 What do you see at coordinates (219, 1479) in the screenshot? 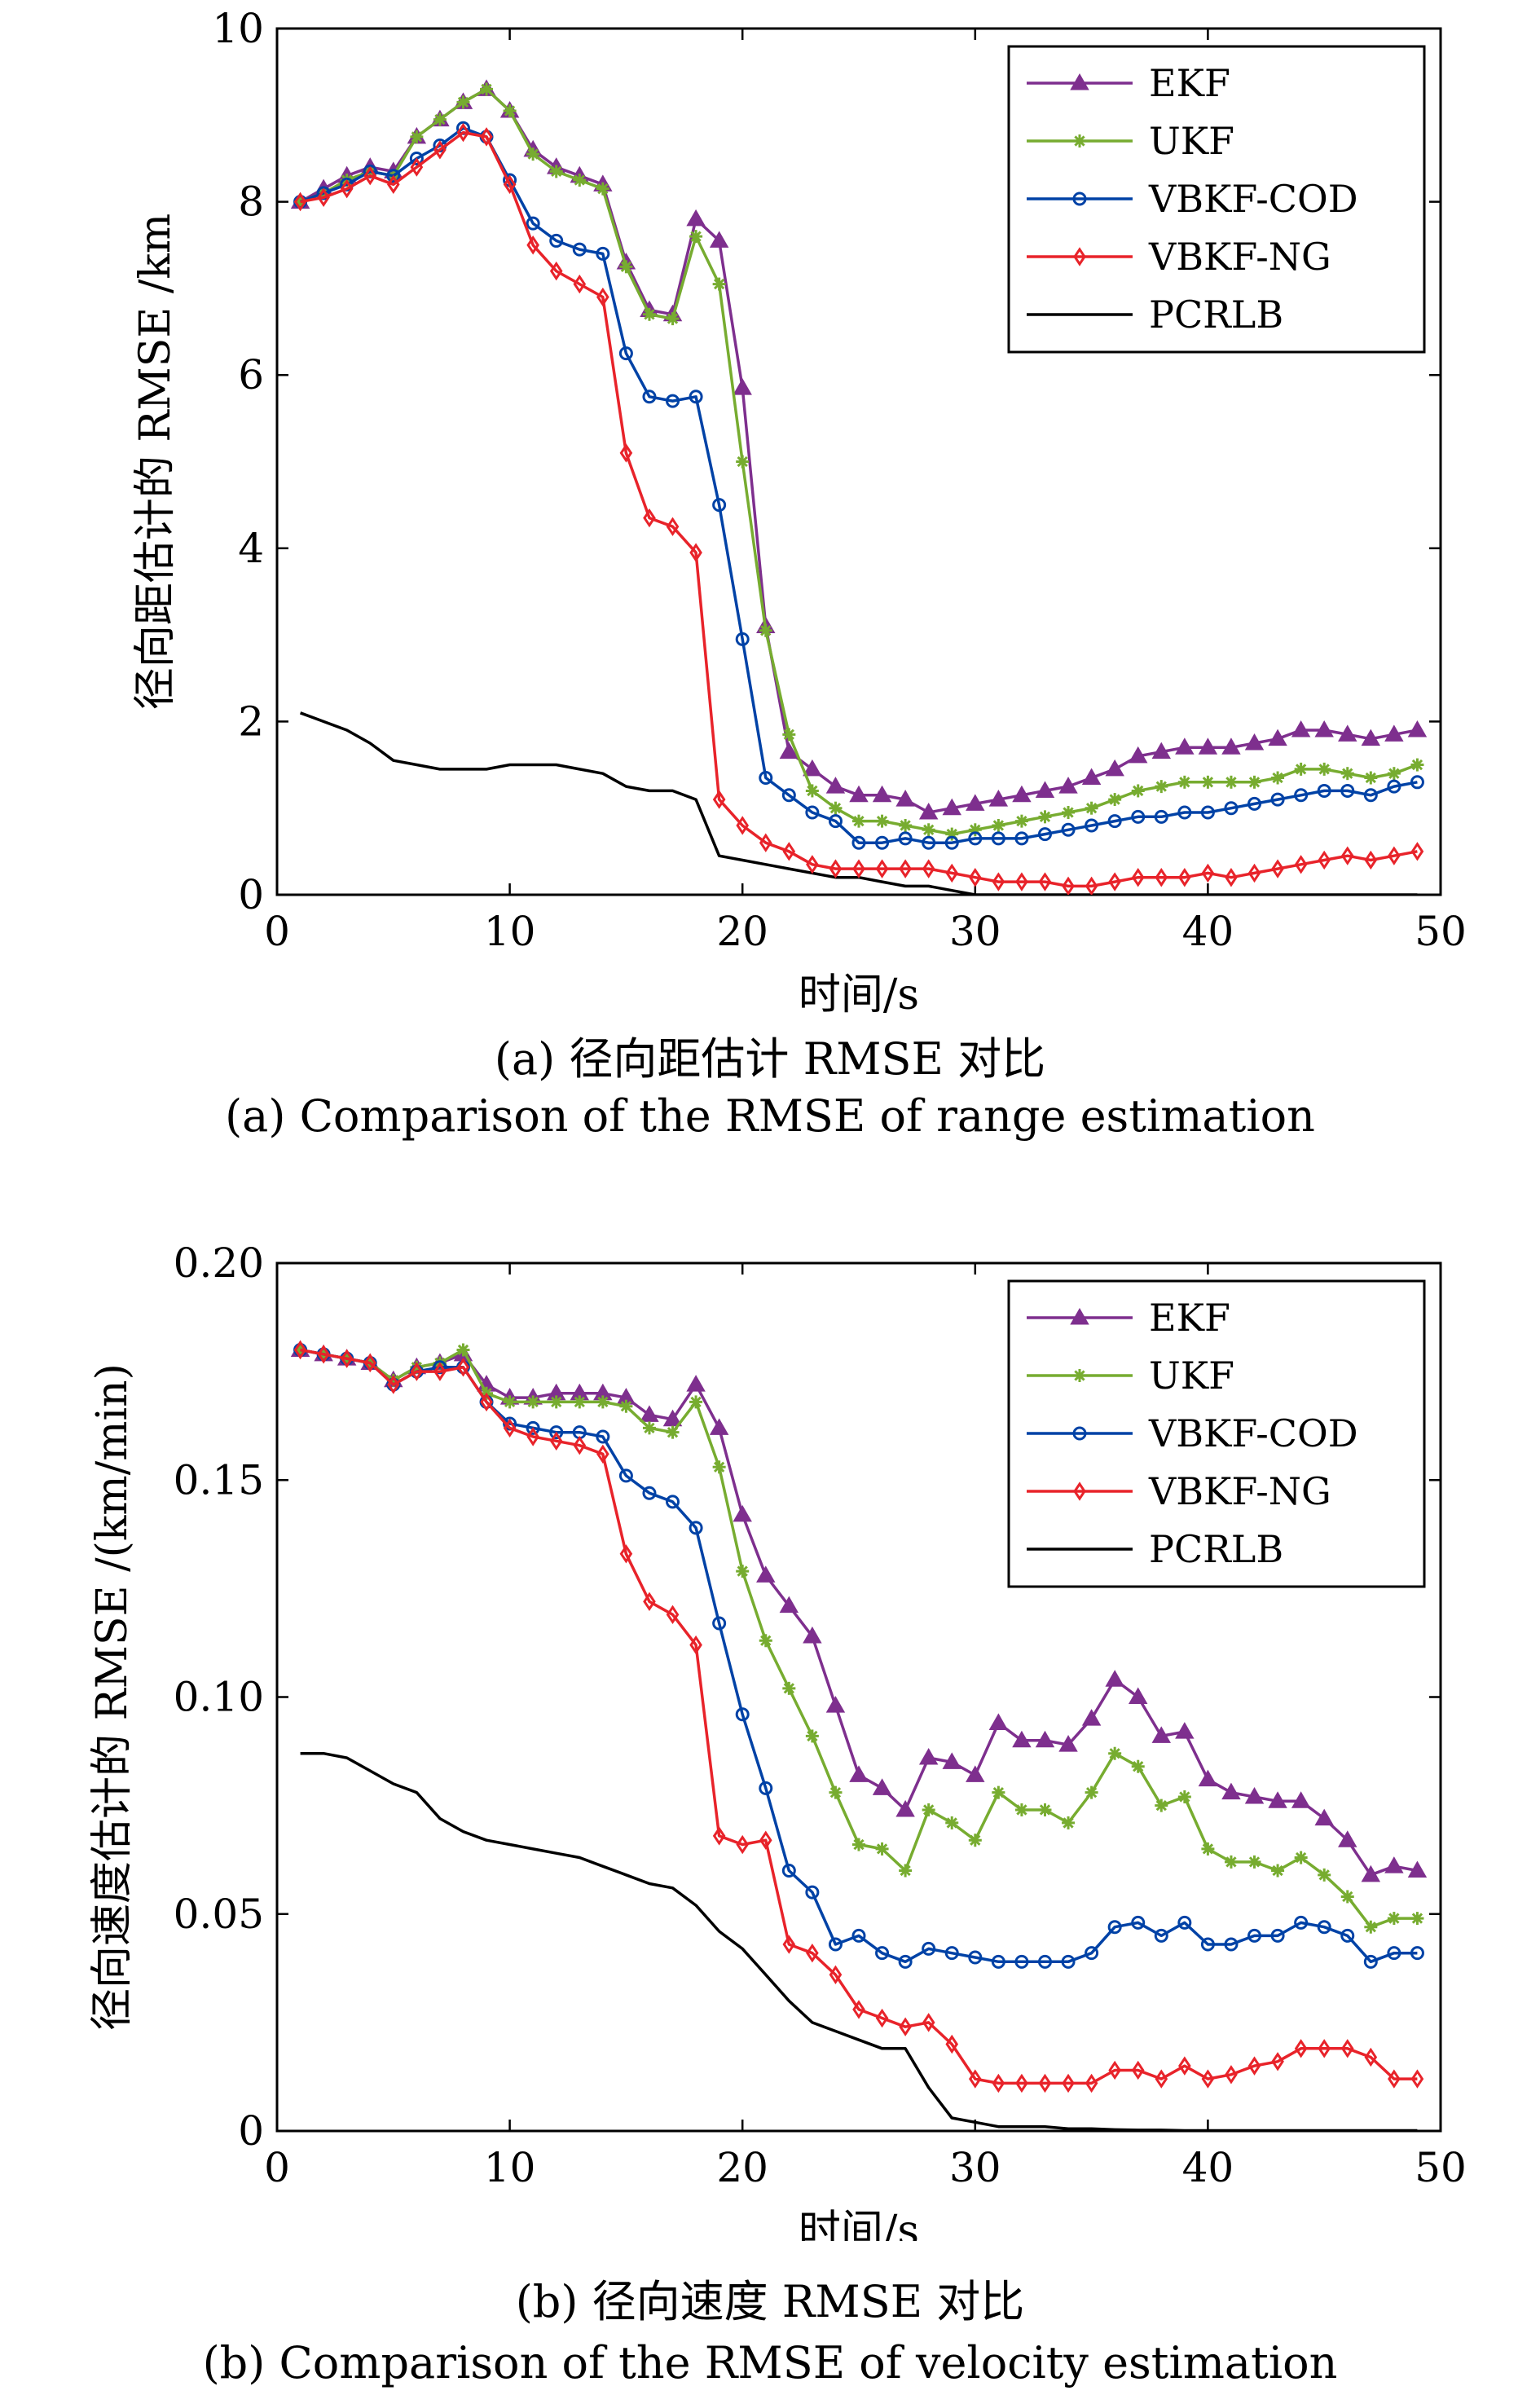
I see `y-tick-label: 0.15` at bounding box center [219, 1479].